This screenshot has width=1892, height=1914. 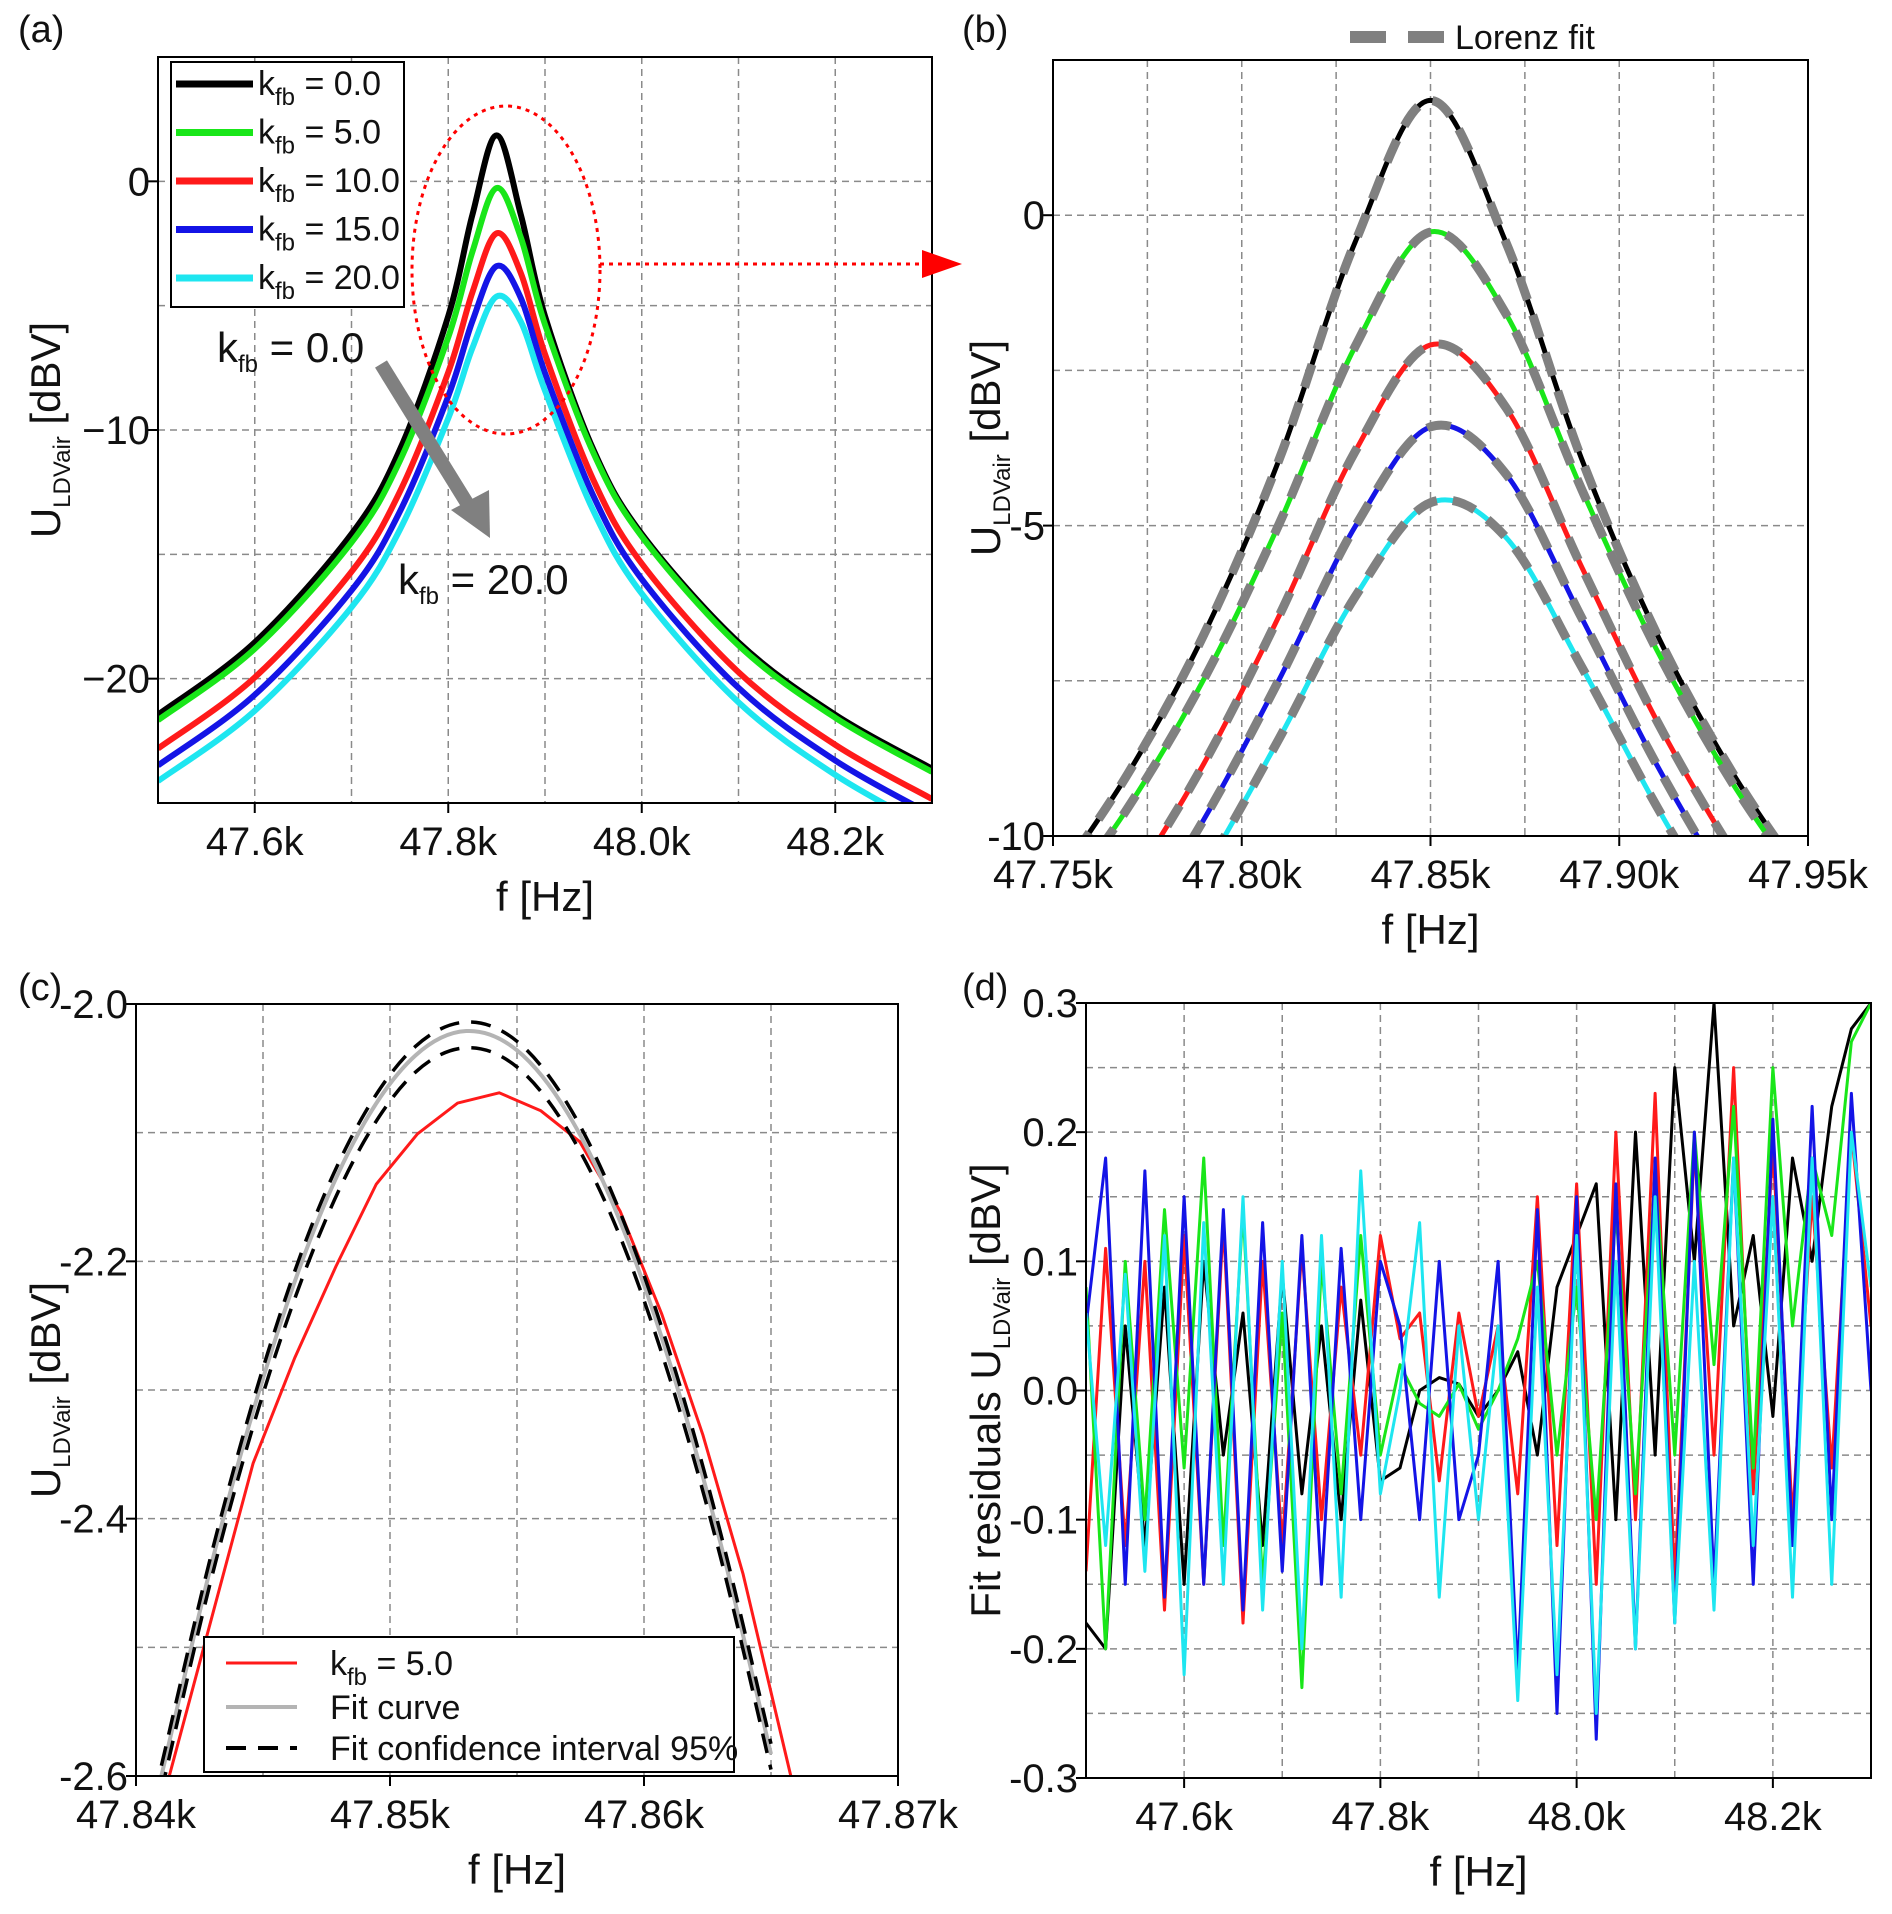 I want to click on y-axis-title-main: Fit residuals U, so click(x=985, y=1483).